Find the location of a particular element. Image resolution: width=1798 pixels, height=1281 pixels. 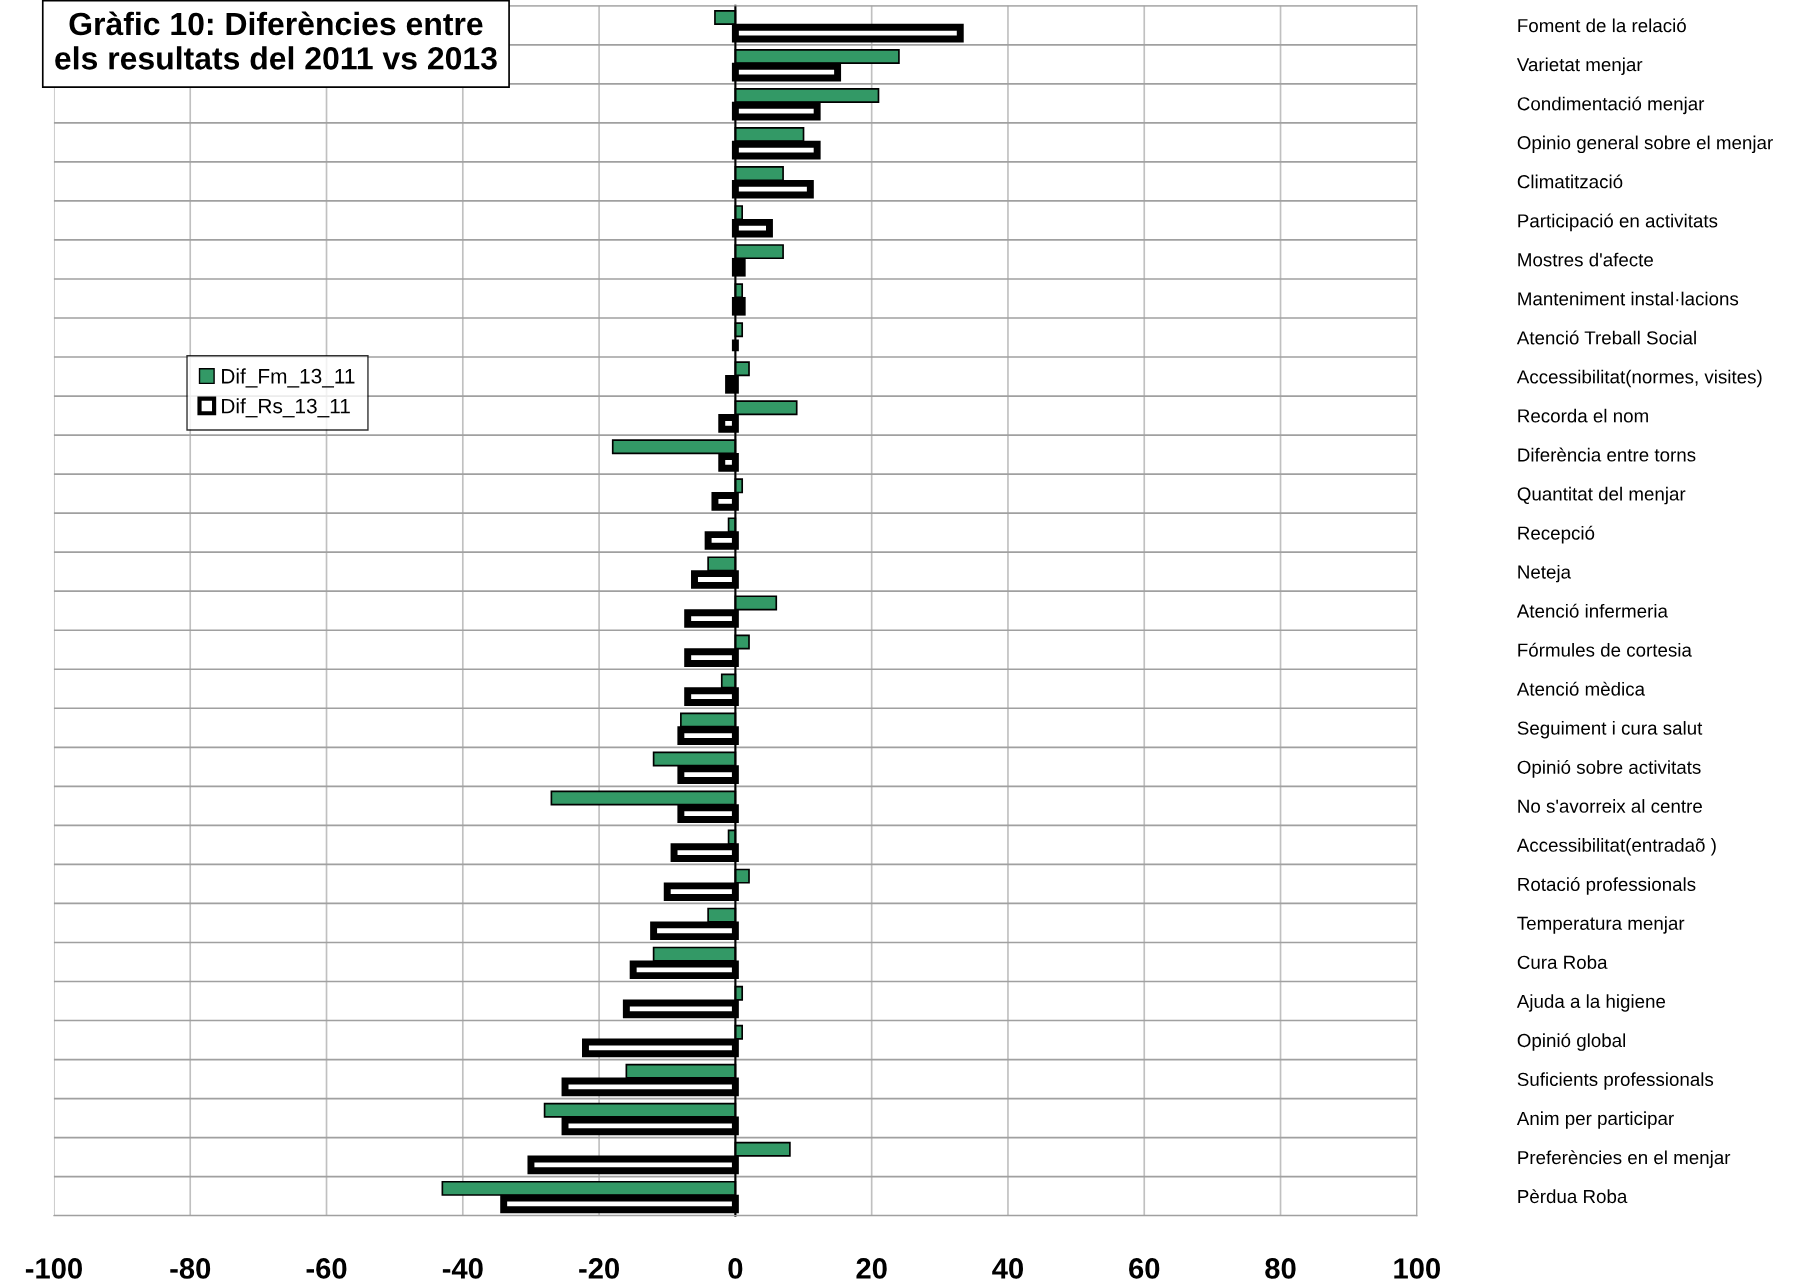

y-tick-label: Atenció Treball Social is located at coordinates (1606, 337).